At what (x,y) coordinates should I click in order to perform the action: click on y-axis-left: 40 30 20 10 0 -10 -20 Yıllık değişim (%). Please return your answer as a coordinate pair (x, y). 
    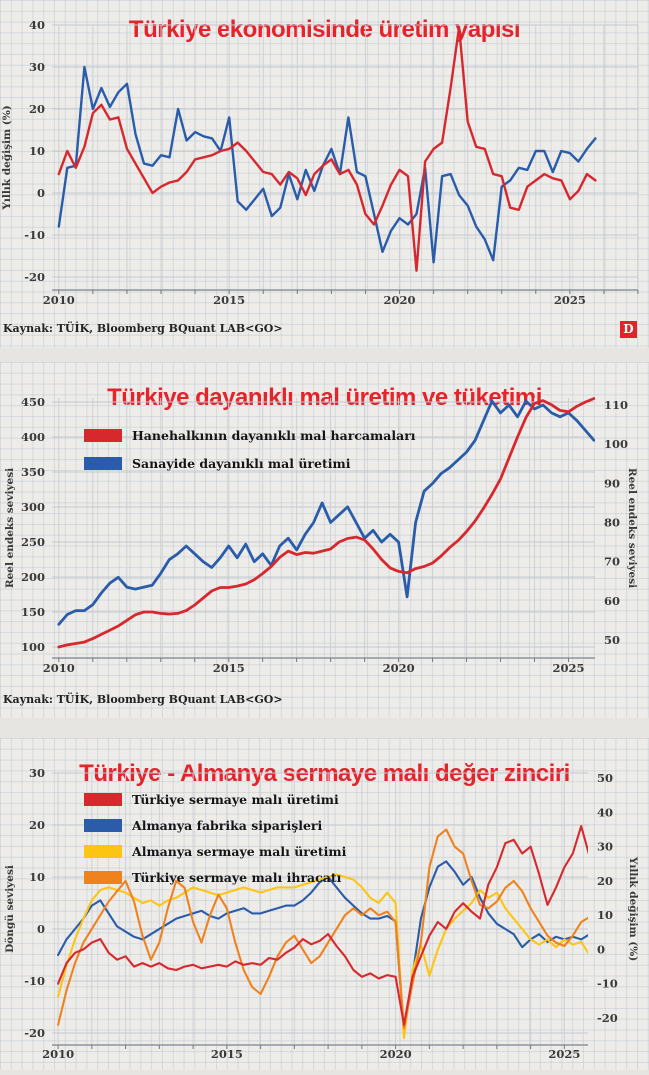
    Looking at the image, I should click on (23, 151).